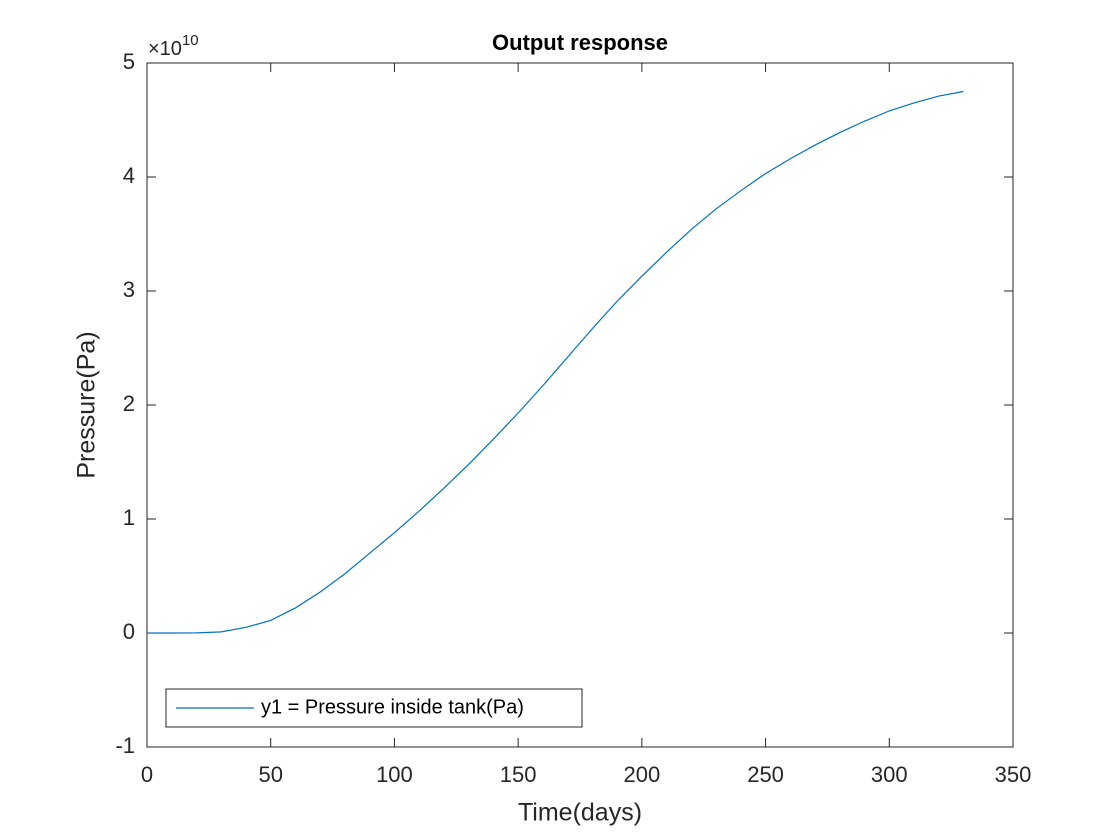  Describe the element at coordinates (129, 289) in the screenshot. I see `y-tick-label: 3` at that location.